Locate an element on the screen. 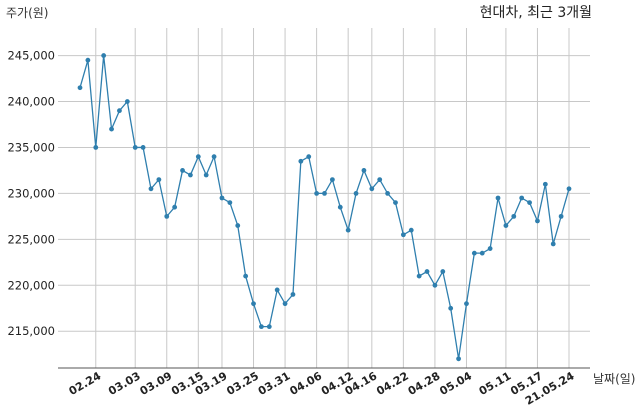  x-tick-label: 03.25 is located at coordinates (242, 383).